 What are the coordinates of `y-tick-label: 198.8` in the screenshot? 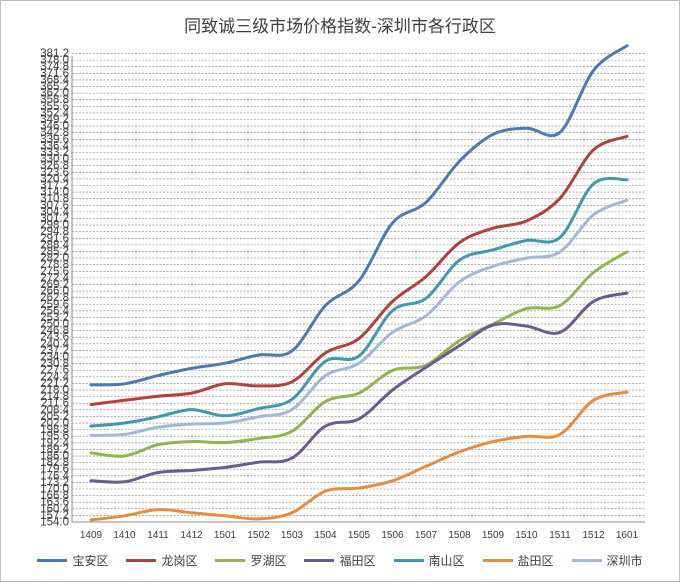 It's located at (54, 430).